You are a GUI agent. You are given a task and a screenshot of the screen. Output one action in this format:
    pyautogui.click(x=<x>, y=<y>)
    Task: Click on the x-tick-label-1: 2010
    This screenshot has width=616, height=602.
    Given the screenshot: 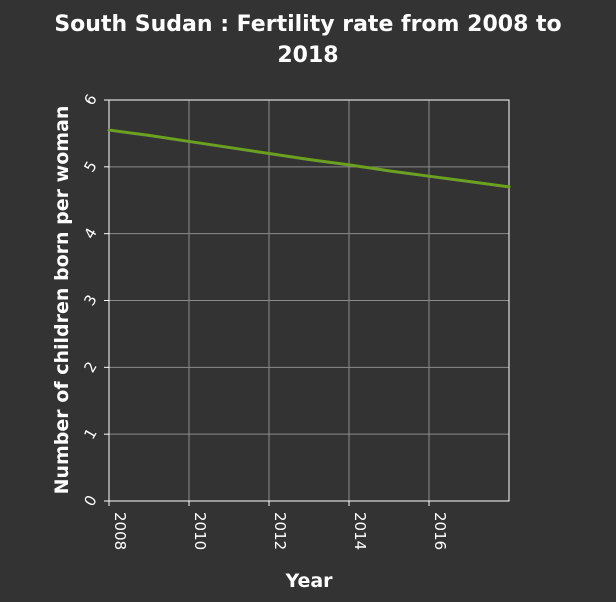 What is the action you would take?
    pyautogui.click(x=200, y=531)
    